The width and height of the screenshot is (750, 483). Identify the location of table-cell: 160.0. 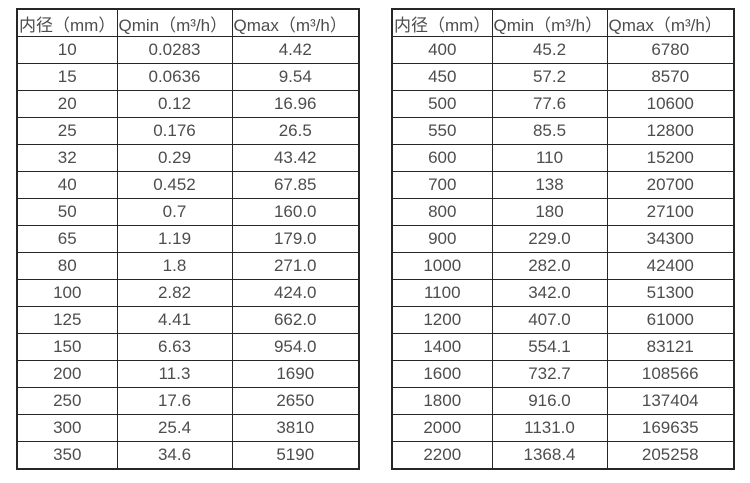
(295, 212).